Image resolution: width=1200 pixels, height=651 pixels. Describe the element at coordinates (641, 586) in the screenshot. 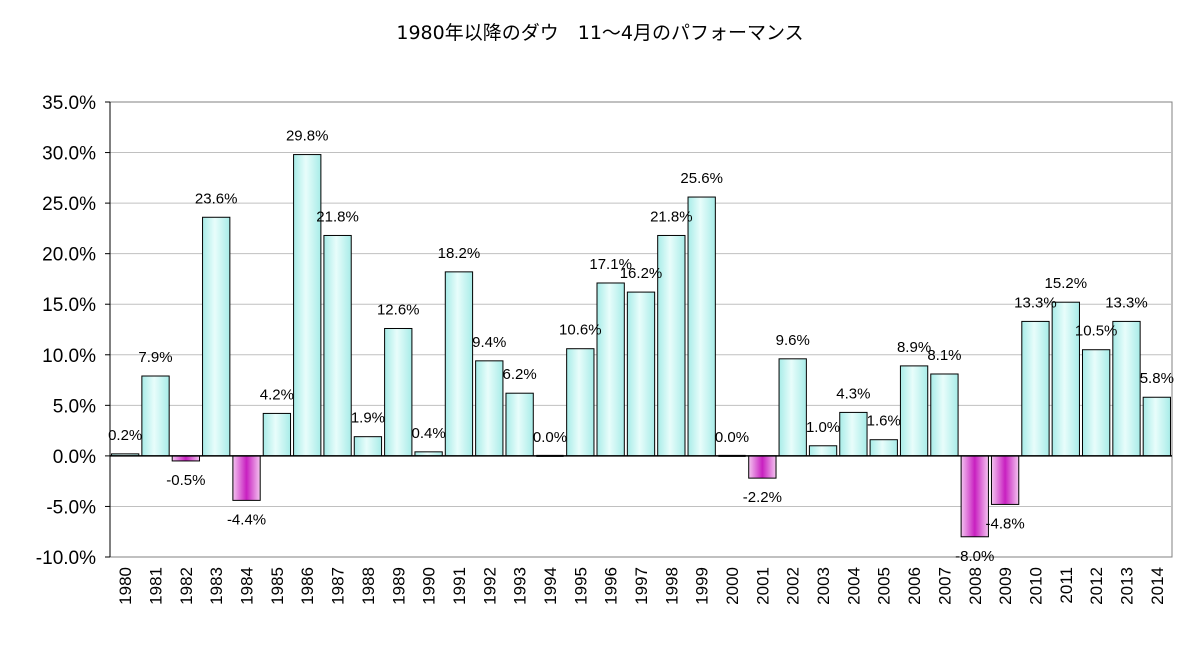

I see `x-tick-label: 1997` at that location.